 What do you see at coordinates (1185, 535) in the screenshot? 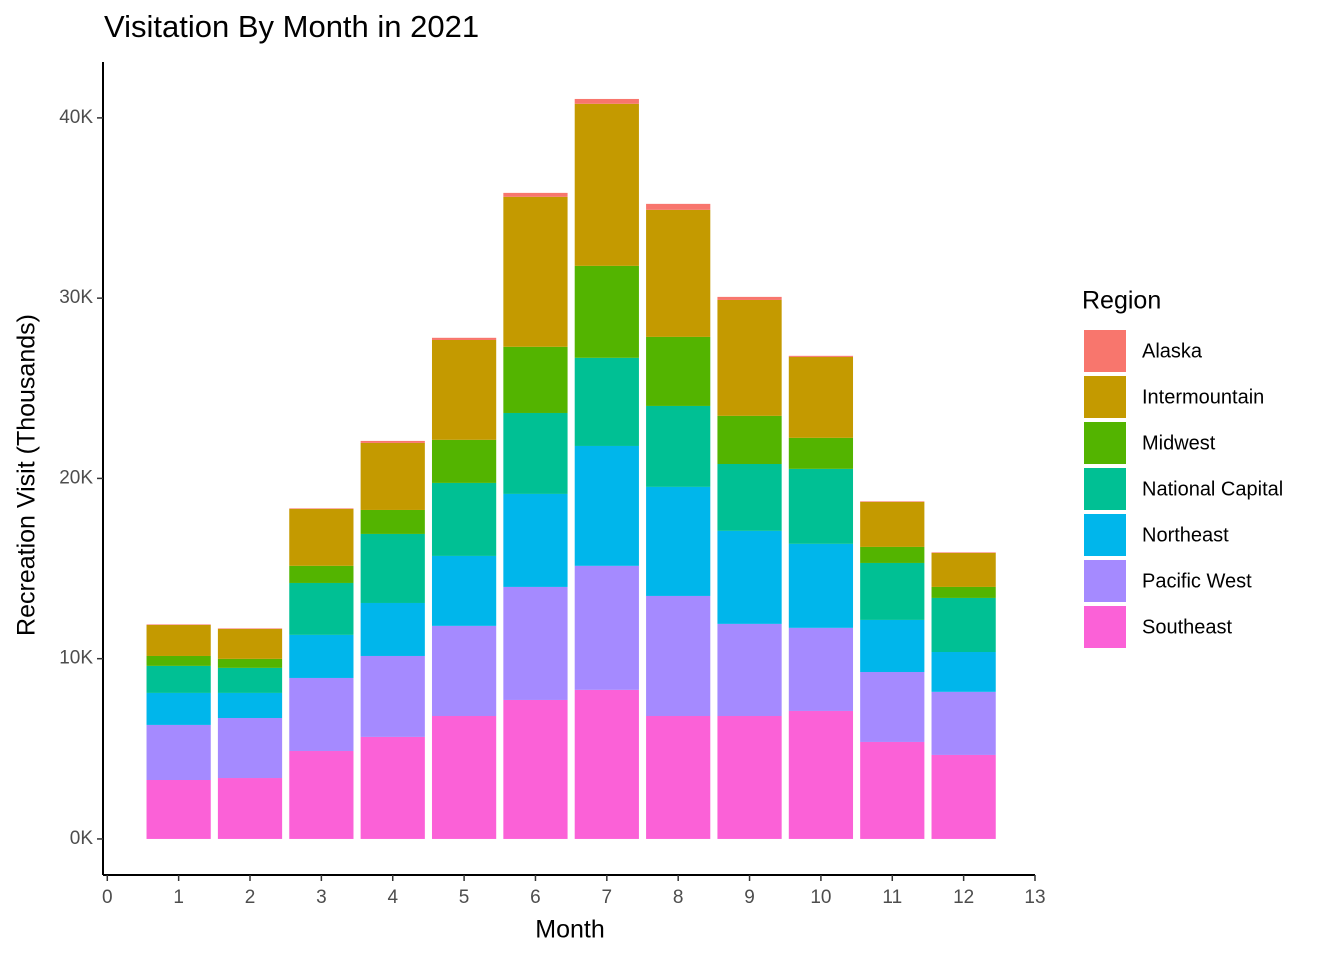
I see `legend-label: Northeast` at bounding box center [1185, 535].